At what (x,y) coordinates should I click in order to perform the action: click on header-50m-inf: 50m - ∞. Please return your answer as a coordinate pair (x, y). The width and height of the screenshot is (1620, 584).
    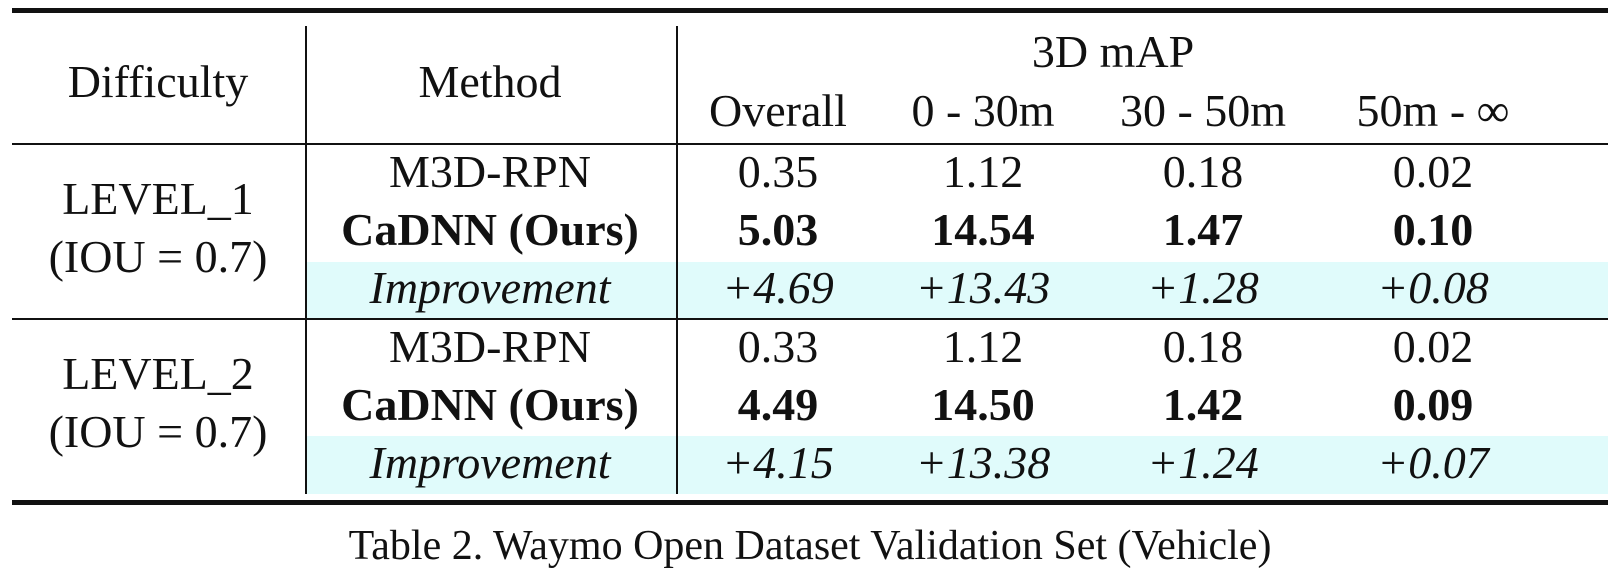
    Looking at the image, I should click on (1433, 110).